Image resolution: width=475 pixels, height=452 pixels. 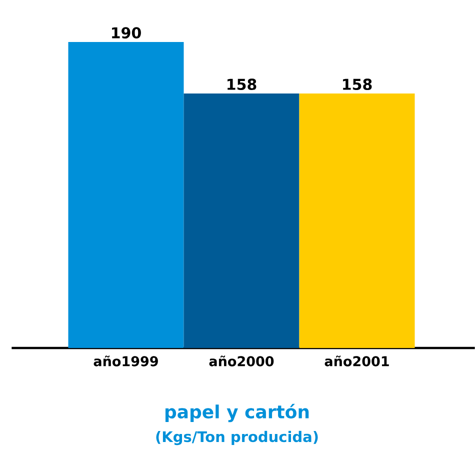 I want to click on x-tick-label: año2001, so click(x=356, y=361).